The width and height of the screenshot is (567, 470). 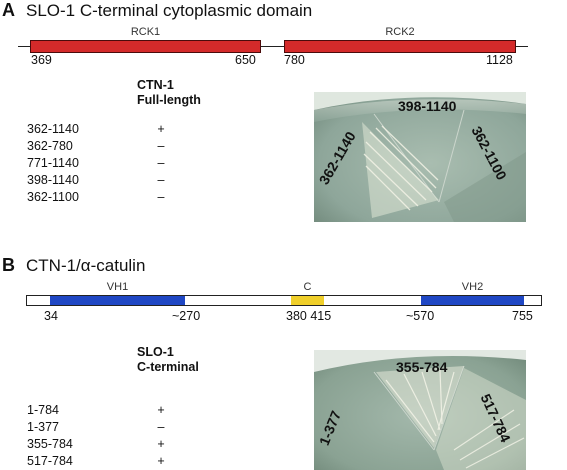 I want to click on list-item: 362-780, so click(x=50, y=146).